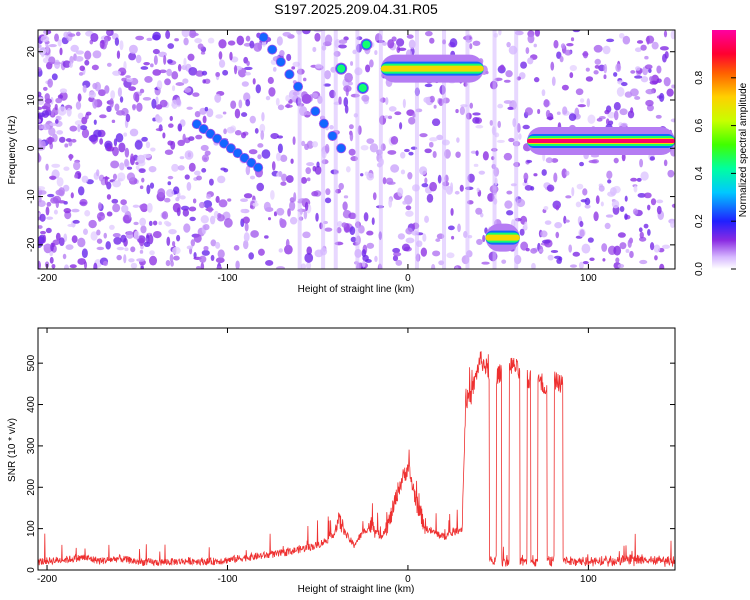 The width and height of the screenshot is (750, 600). Describe the element at coordinates (31, 486) in the screenshot. I see `snr-y-tick-label: 200` at that location.